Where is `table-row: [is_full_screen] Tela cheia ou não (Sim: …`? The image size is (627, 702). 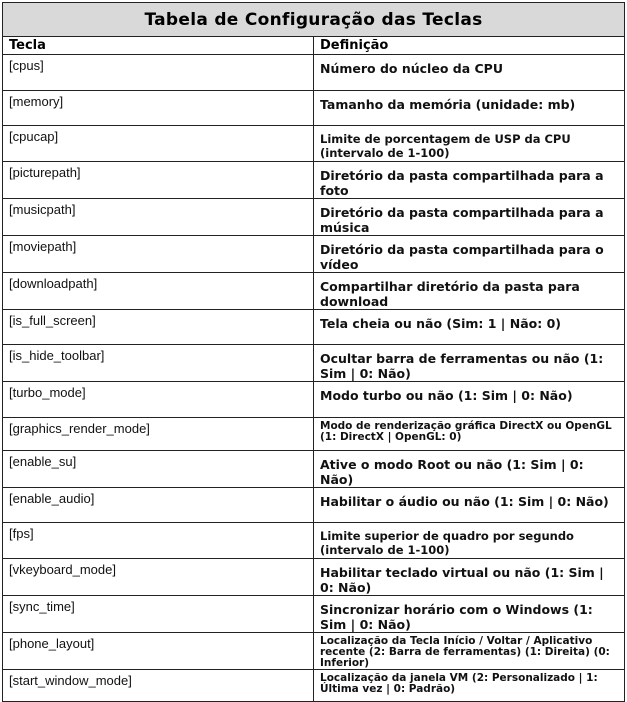
table-row: [is_full_screen] Tela cheia ou não (Sim: … is located at coordinates (313, 327).